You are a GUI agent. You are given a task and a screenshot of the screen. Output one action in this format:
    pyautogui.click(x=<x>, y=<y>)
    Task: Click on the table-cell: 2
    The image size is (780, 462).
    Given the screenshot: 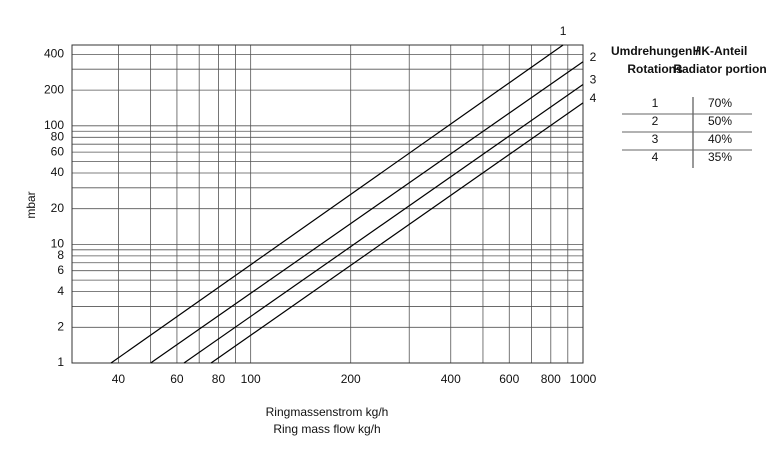 What is the action you would take?
    pyautogui.click(x=655, y=121)
    